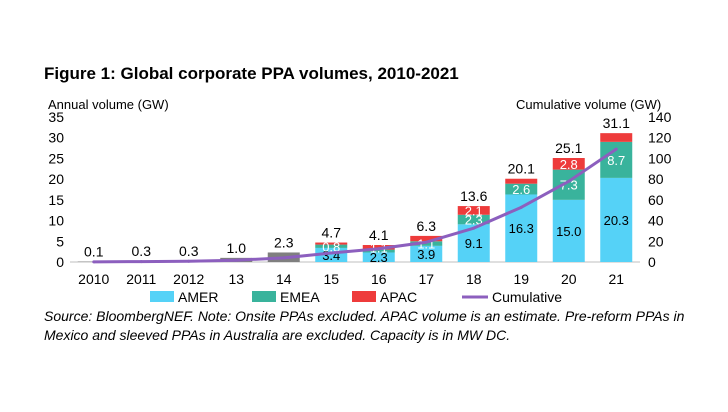  I want to click on total-value-label: 4.1, so click(379, 235).